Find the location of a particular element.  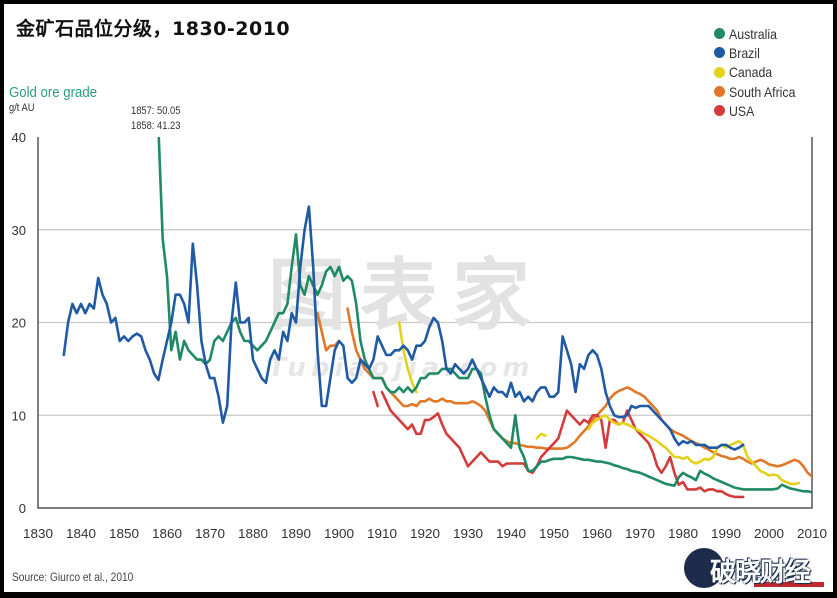

series-line-south-africa is located at coordinates (328, 331).